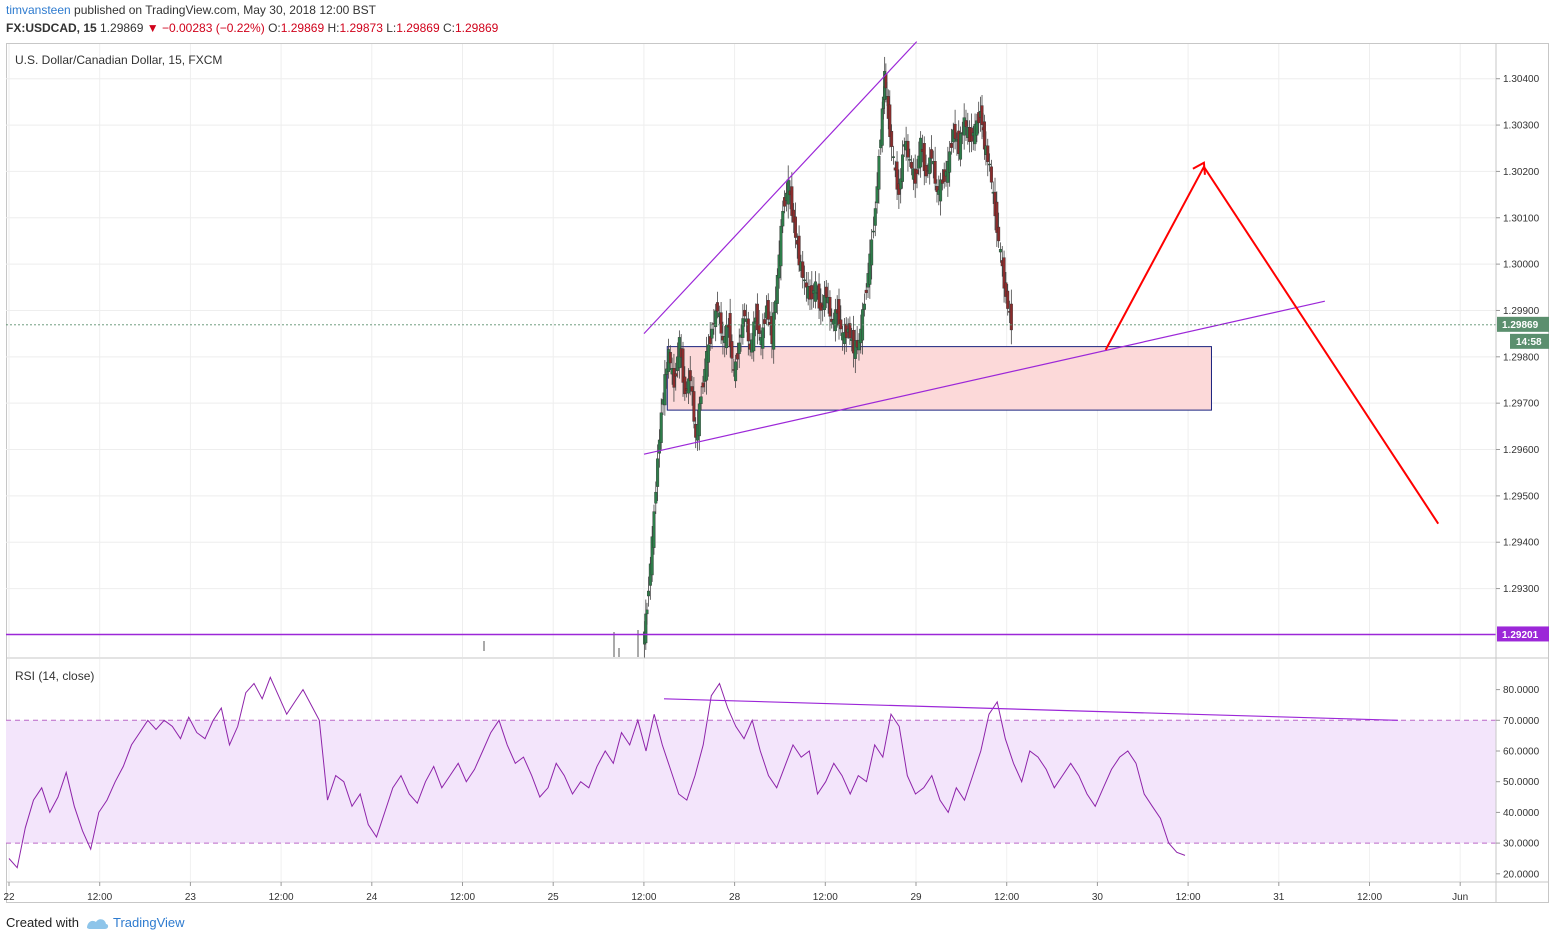  What do you see at coordinates (1521, 265) in the screenshot?
I see `price-tick-label: 1.30000` at bounding box center [1521, 265].